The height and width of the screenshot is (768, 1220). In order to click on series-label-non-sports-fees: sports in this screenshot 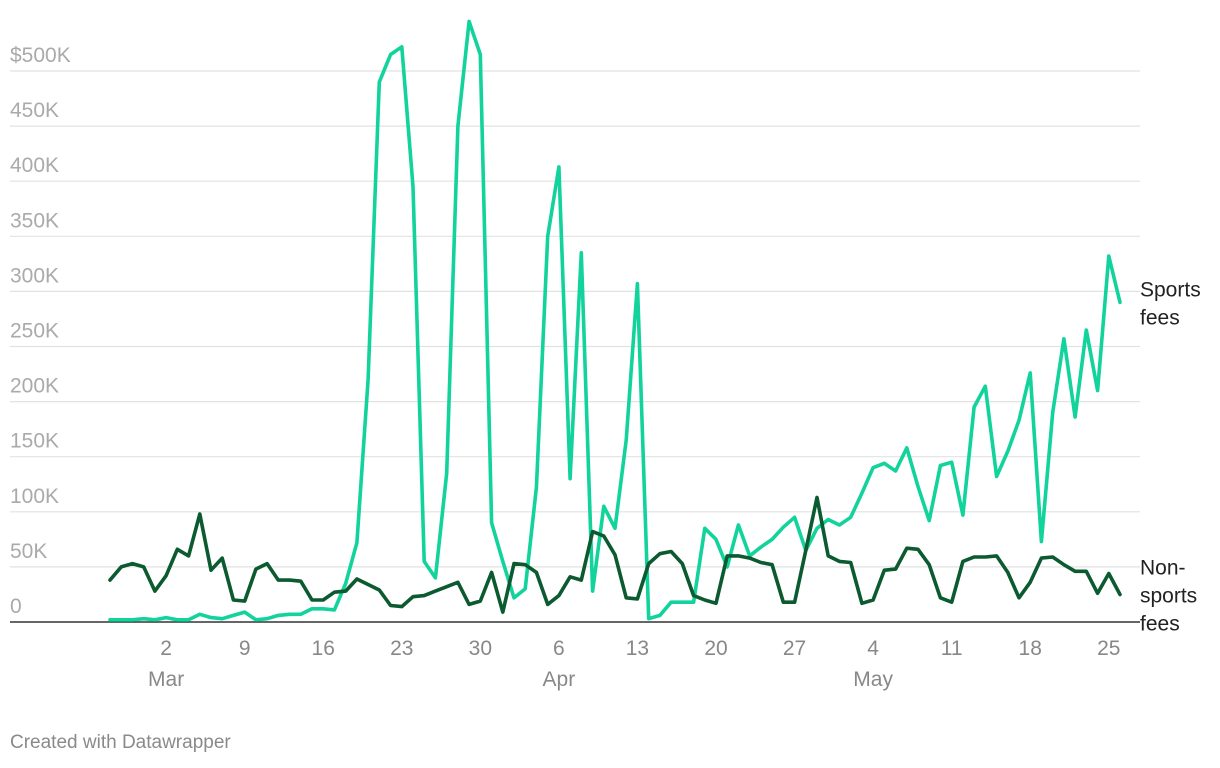, I will do `click(1168, 595)`.